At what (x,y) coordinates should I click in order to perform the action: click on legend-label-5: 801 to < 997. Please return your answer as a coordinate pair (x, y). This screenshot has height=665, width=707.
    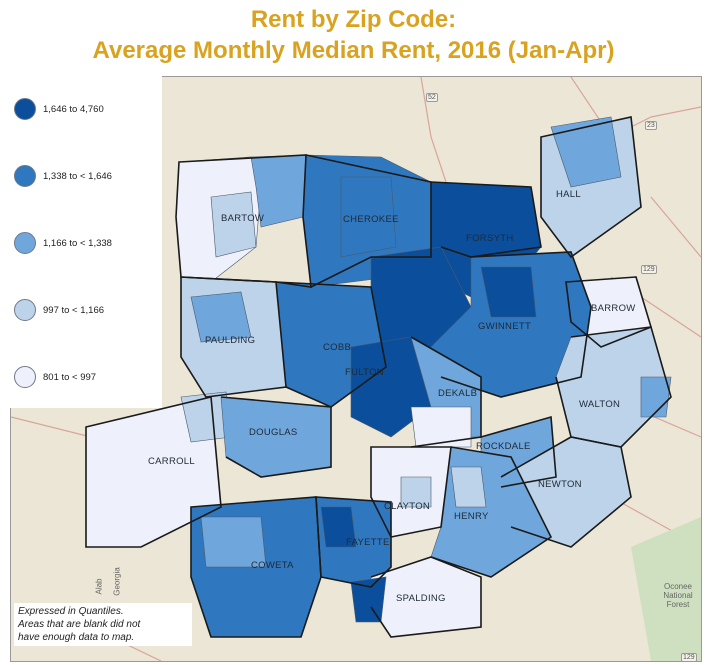
    Looking at the image, I should click on (70, 377).